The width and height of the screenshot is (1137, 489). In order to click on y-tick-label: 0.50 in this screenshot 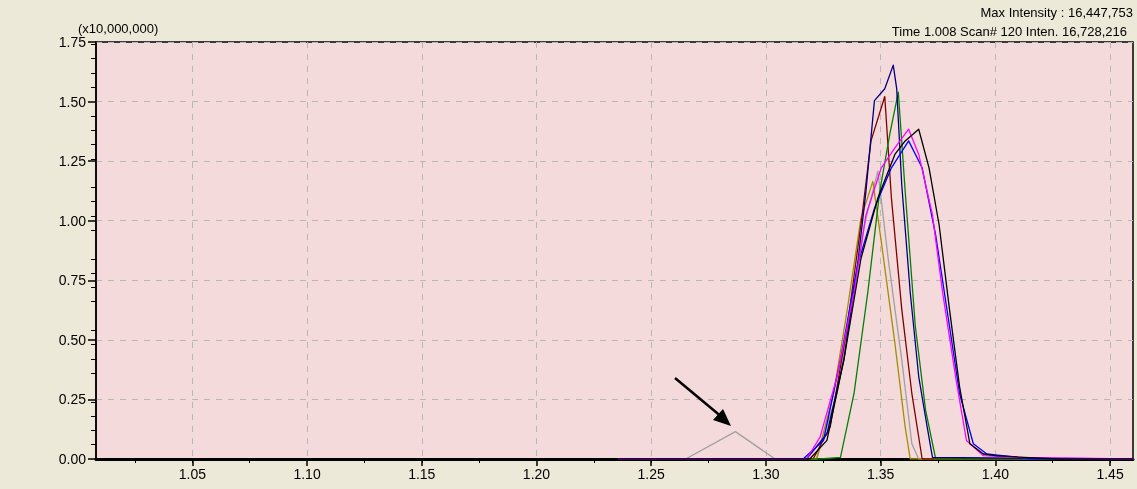, I will do `click(72, 339)`.